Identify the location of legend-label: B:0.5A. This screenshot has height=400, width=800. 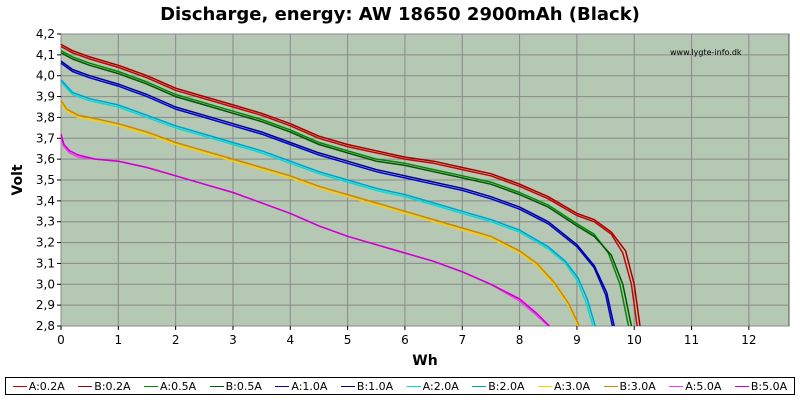
(243, 386).